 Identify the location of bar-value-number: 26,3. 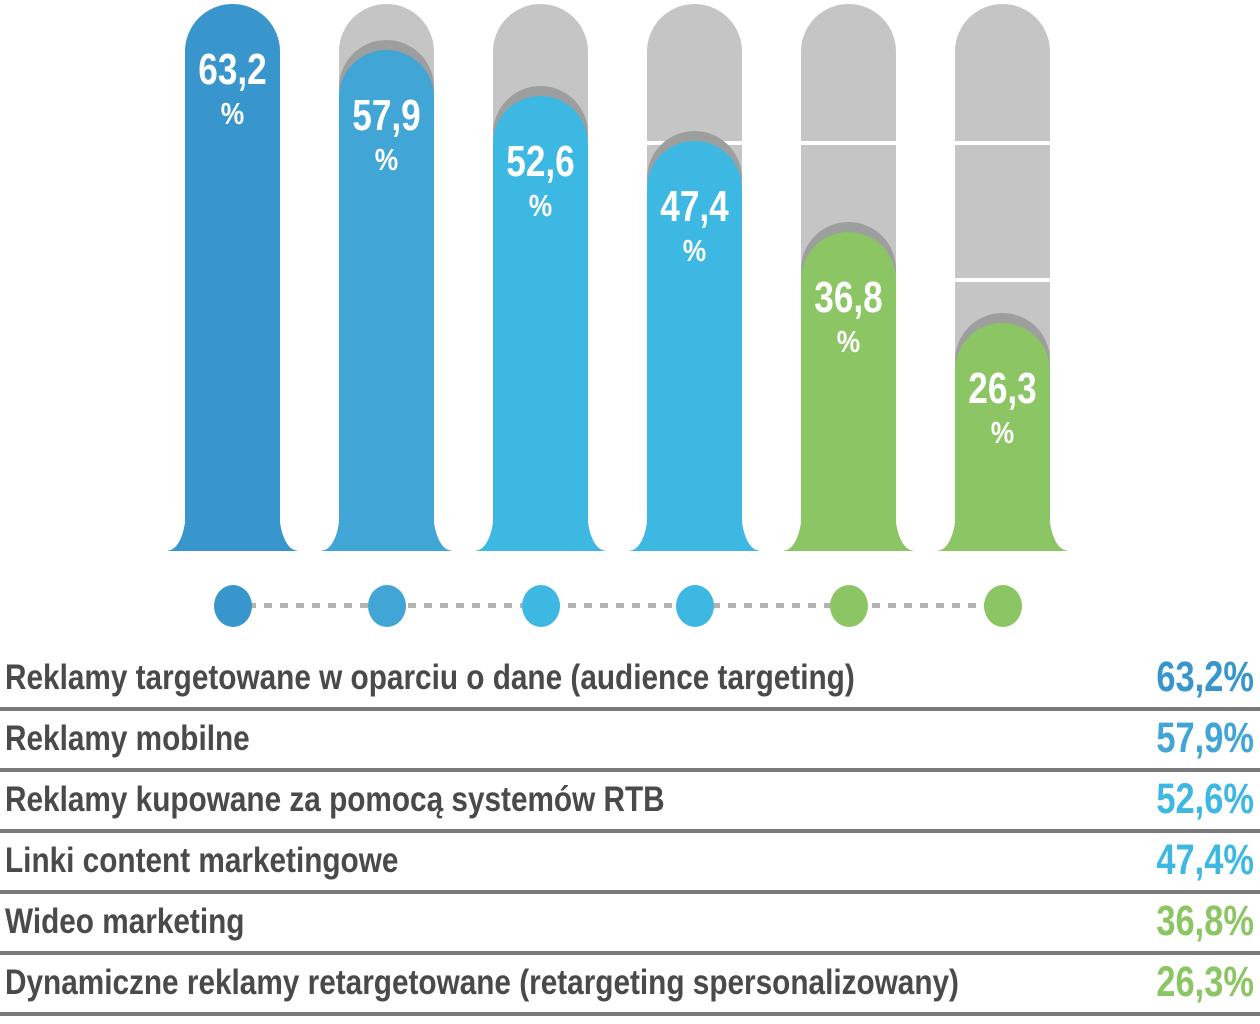
(1002, 388).